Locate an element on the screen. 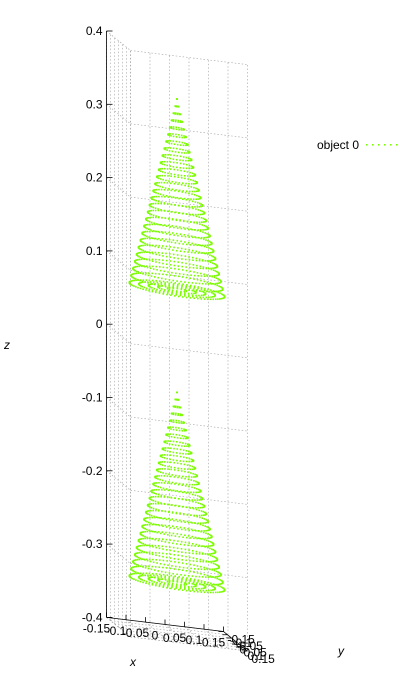 The image size is (400, 679). gridline is located at coordinates (189, 57).